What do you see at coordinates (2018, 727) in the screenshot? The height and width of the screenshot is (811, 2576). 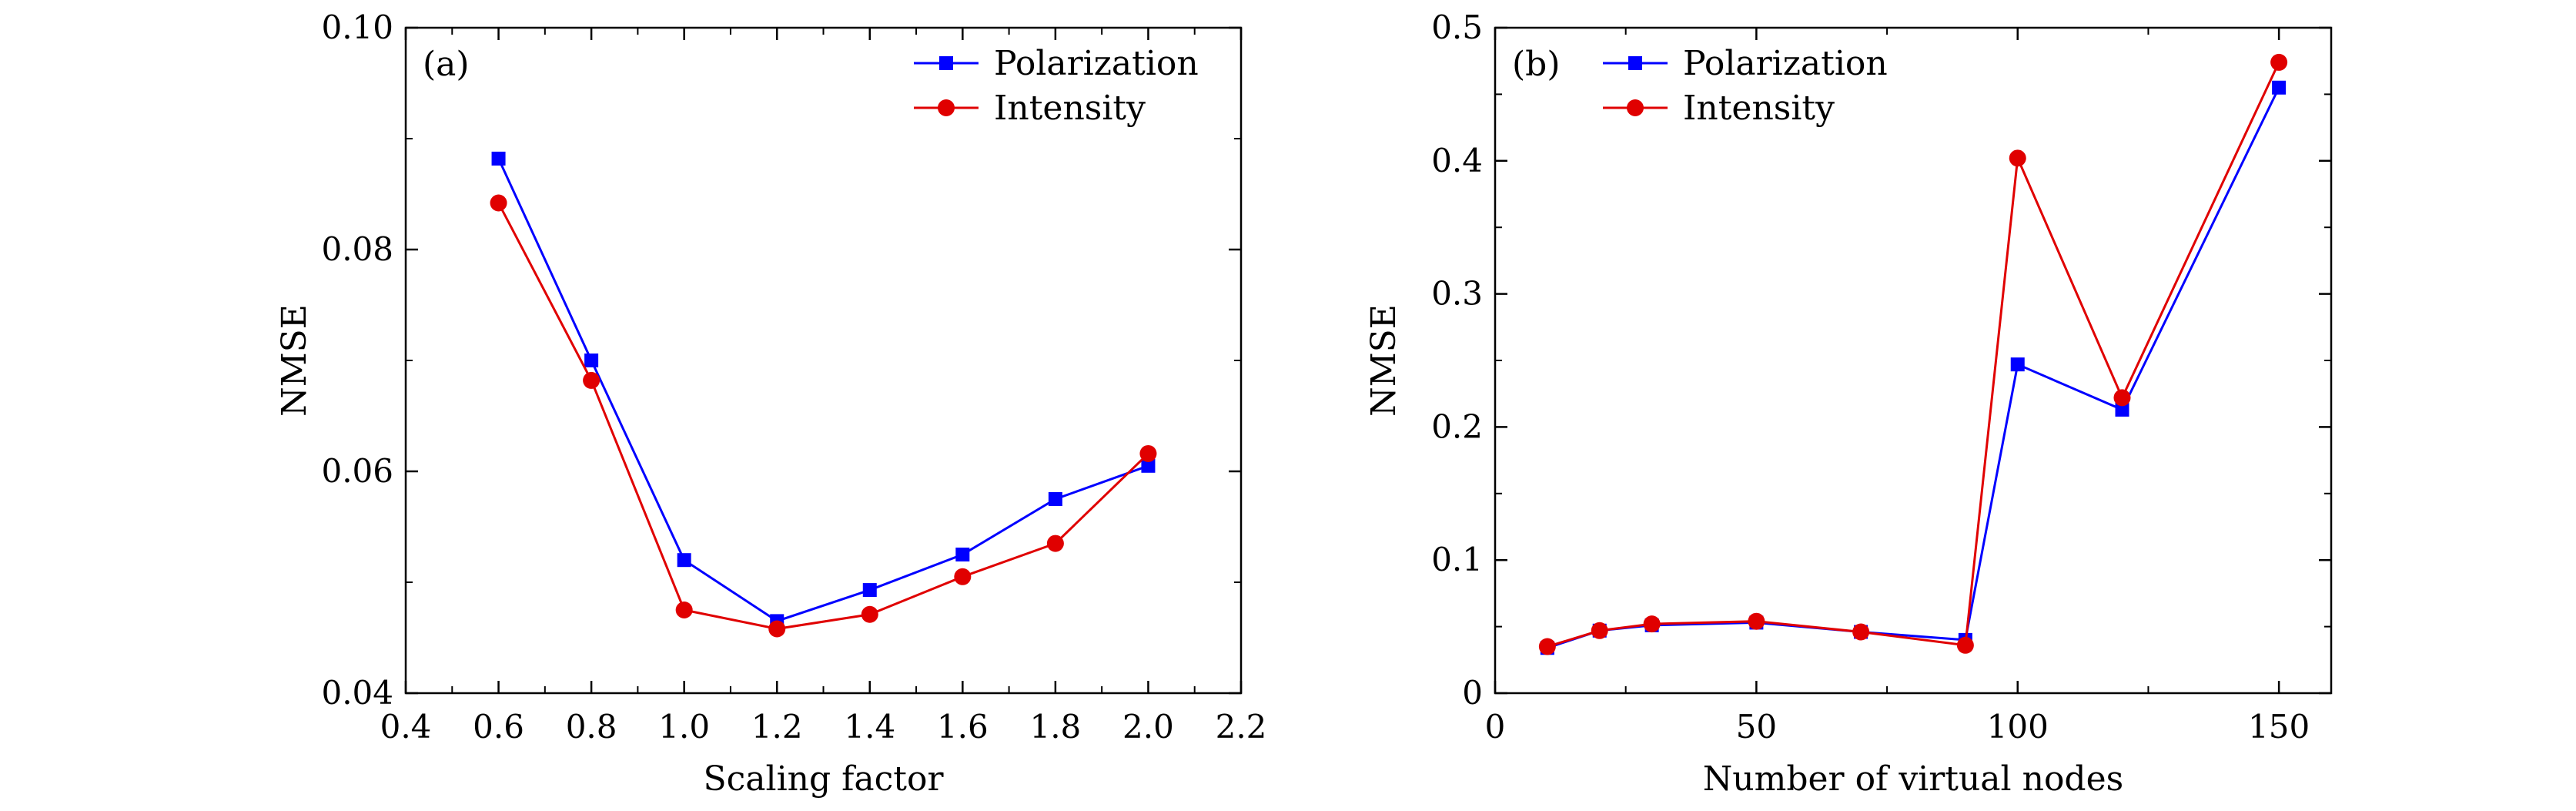 I see `x-tick-label: 100` at bounding box center [2018, 727].